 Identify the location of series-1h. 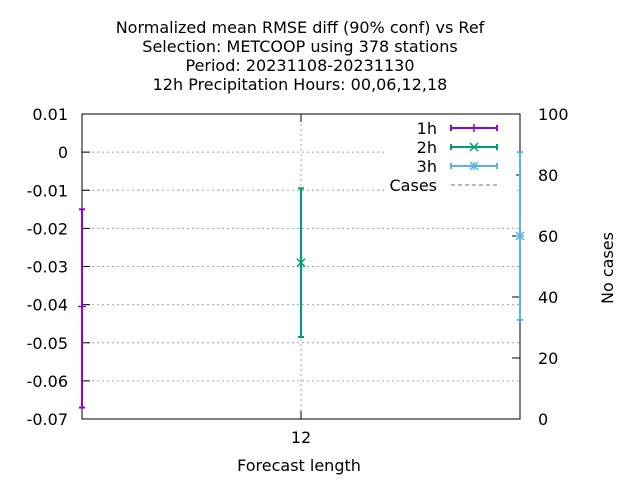
(82, 308).